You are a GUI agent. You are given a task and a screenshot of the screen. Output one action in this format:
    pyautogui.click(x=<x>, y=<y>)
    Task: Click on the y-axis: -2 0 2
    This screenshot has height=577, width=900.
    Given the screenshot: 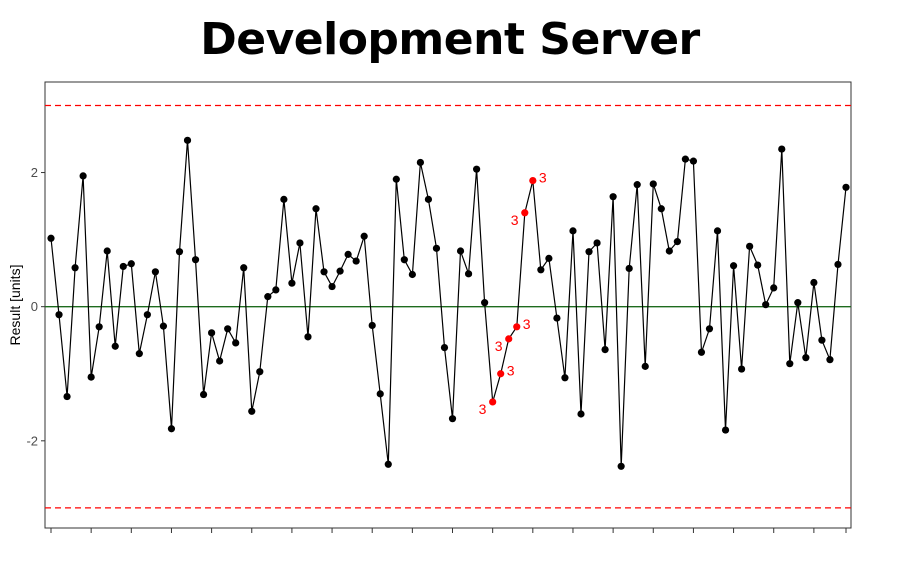 What is the action you would take?
    pyautogui.click(x=35, y=306)
    